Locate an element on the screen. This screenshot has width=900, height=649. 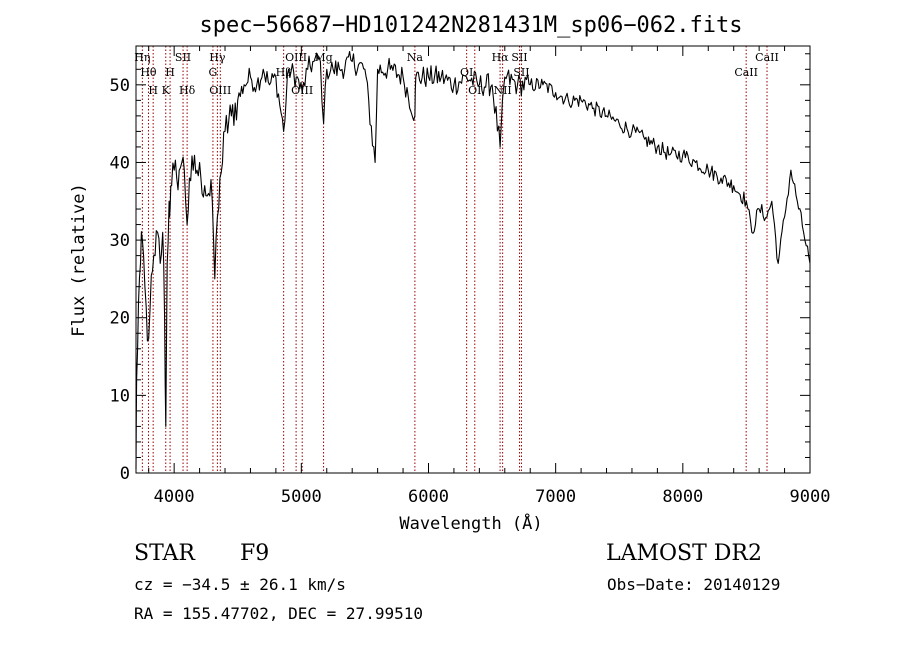
line-label-0: Hη is located at coordinates (142, 57).